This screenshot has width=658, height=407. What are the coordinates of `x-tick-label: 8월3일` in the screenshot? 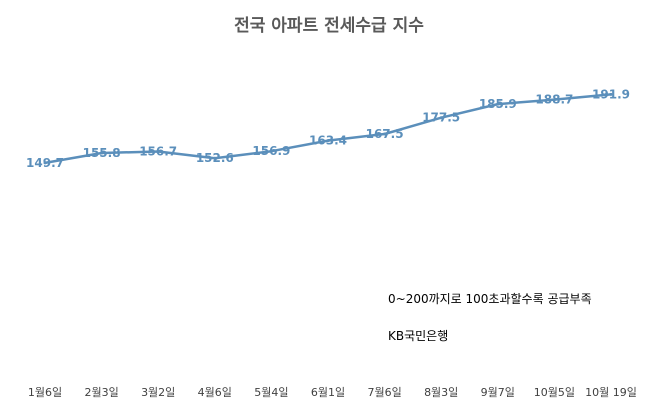 It's located at (441, 392).